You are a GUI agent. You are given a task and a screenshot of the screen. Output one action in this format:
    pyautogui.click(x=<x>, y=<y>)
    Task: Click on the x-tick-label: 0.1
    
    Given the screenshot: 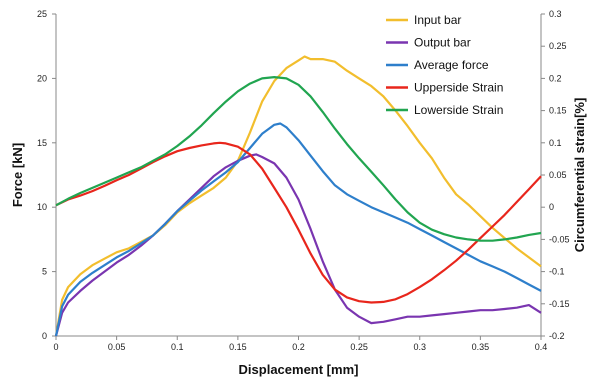 What is the action you would take?
    pyautogui.click(x=177, y=347)
    